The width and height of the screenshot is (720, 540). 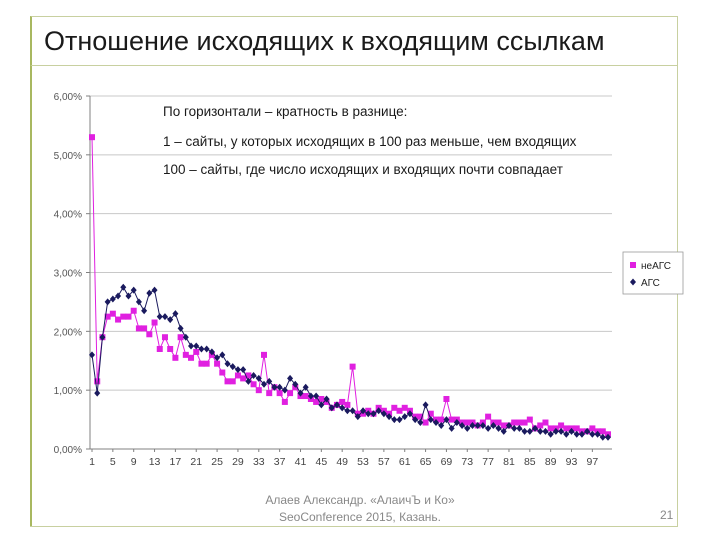 I want to click on x-tick-label: 5, so click(x=113, y=462).